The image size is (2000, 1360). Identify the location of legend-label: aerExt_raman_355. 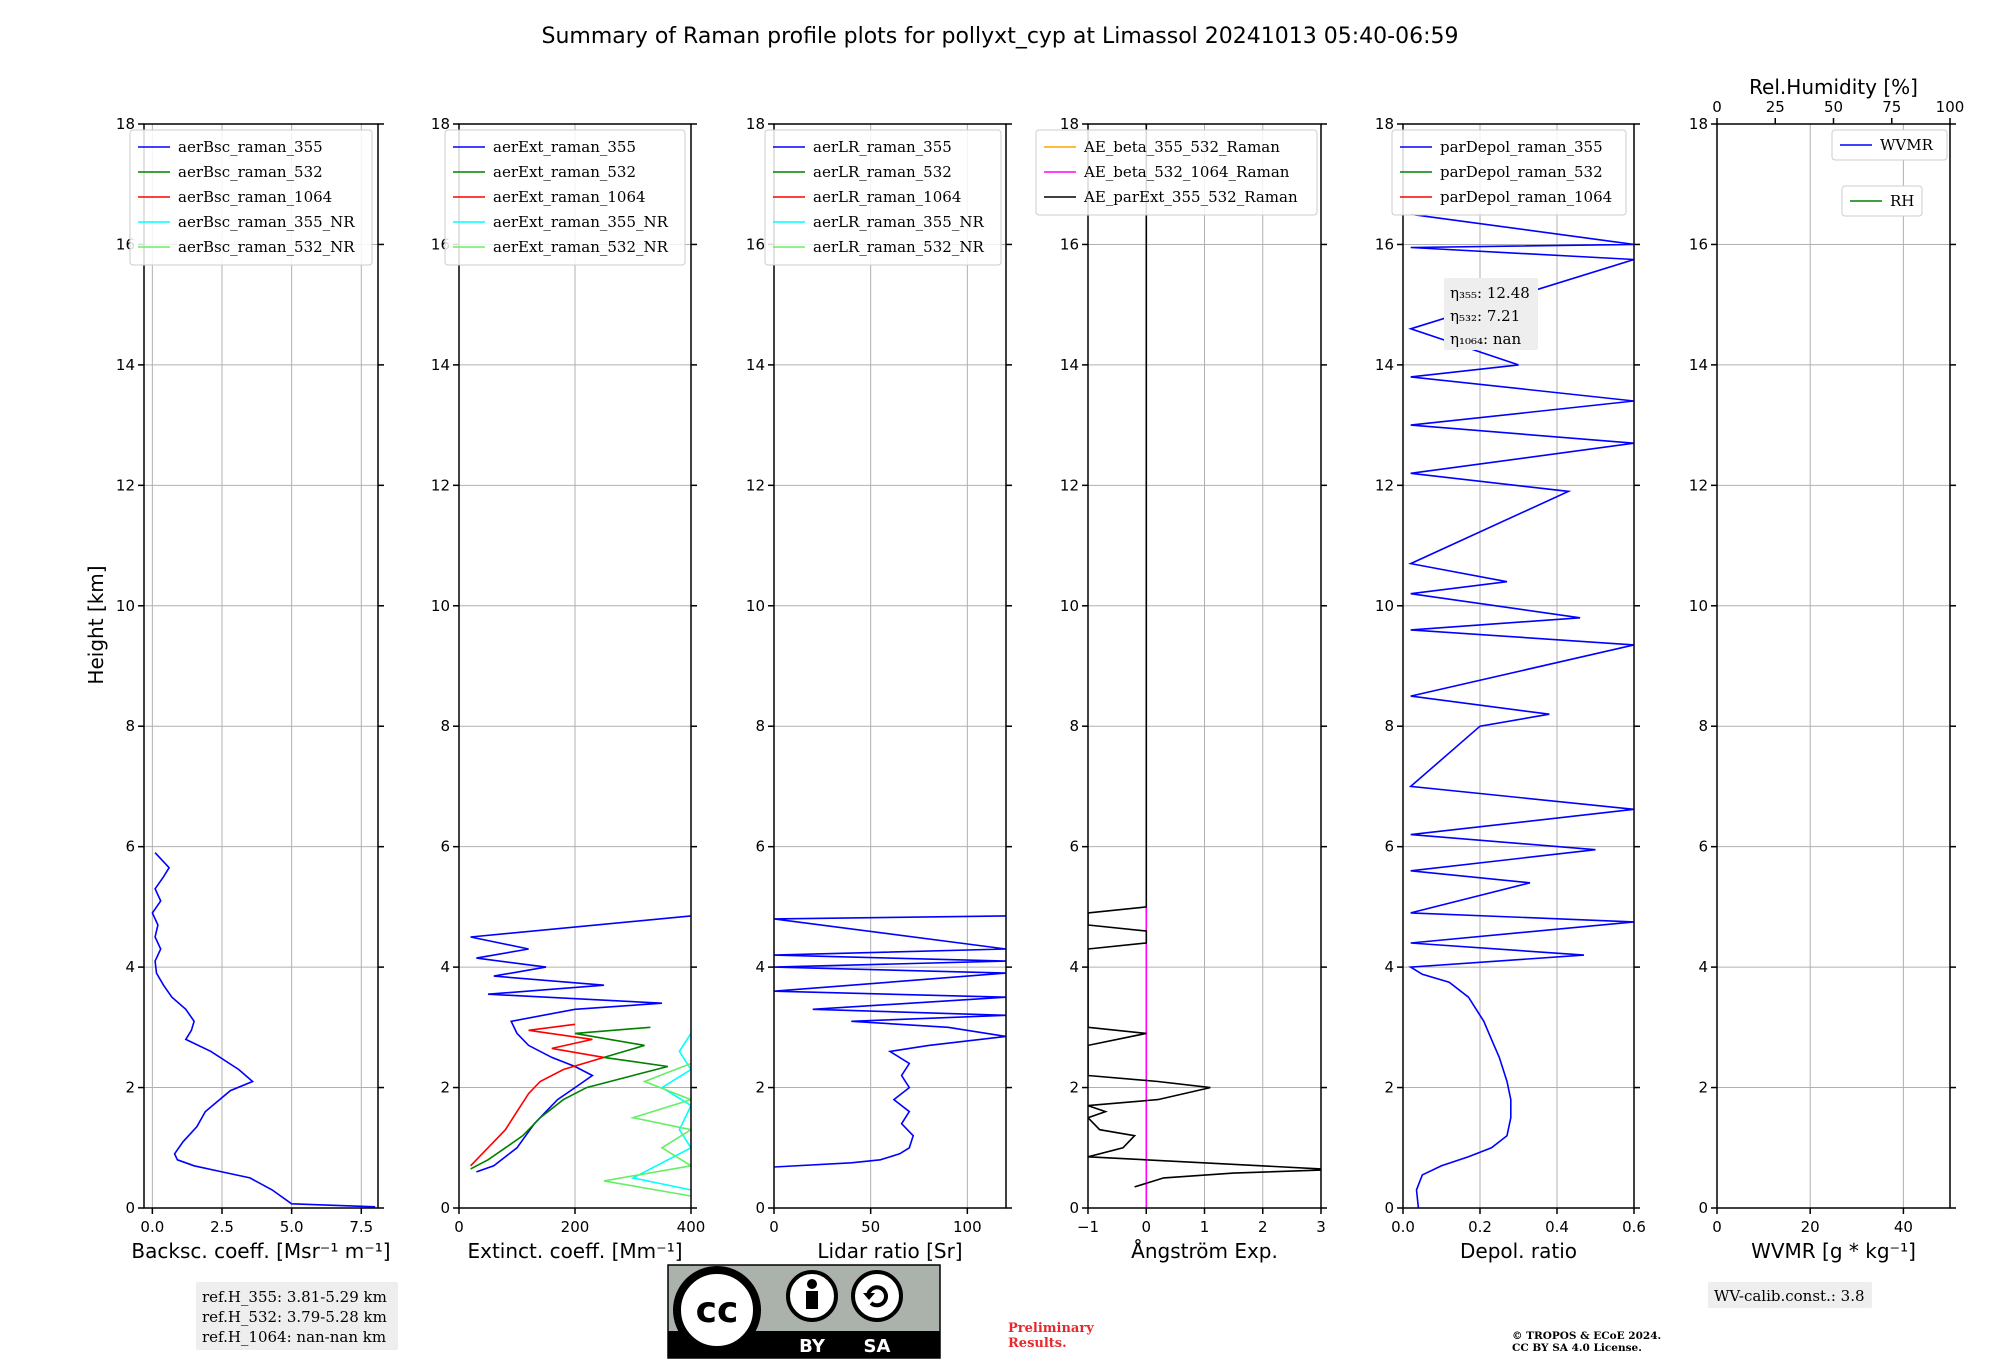
(564, 147).